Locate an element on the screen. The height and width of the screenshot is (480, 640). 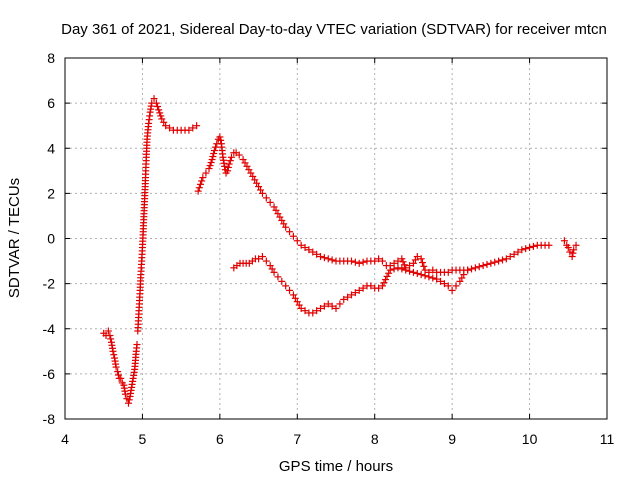
x-tick-label: 10 is located at coordinates (530, 439).